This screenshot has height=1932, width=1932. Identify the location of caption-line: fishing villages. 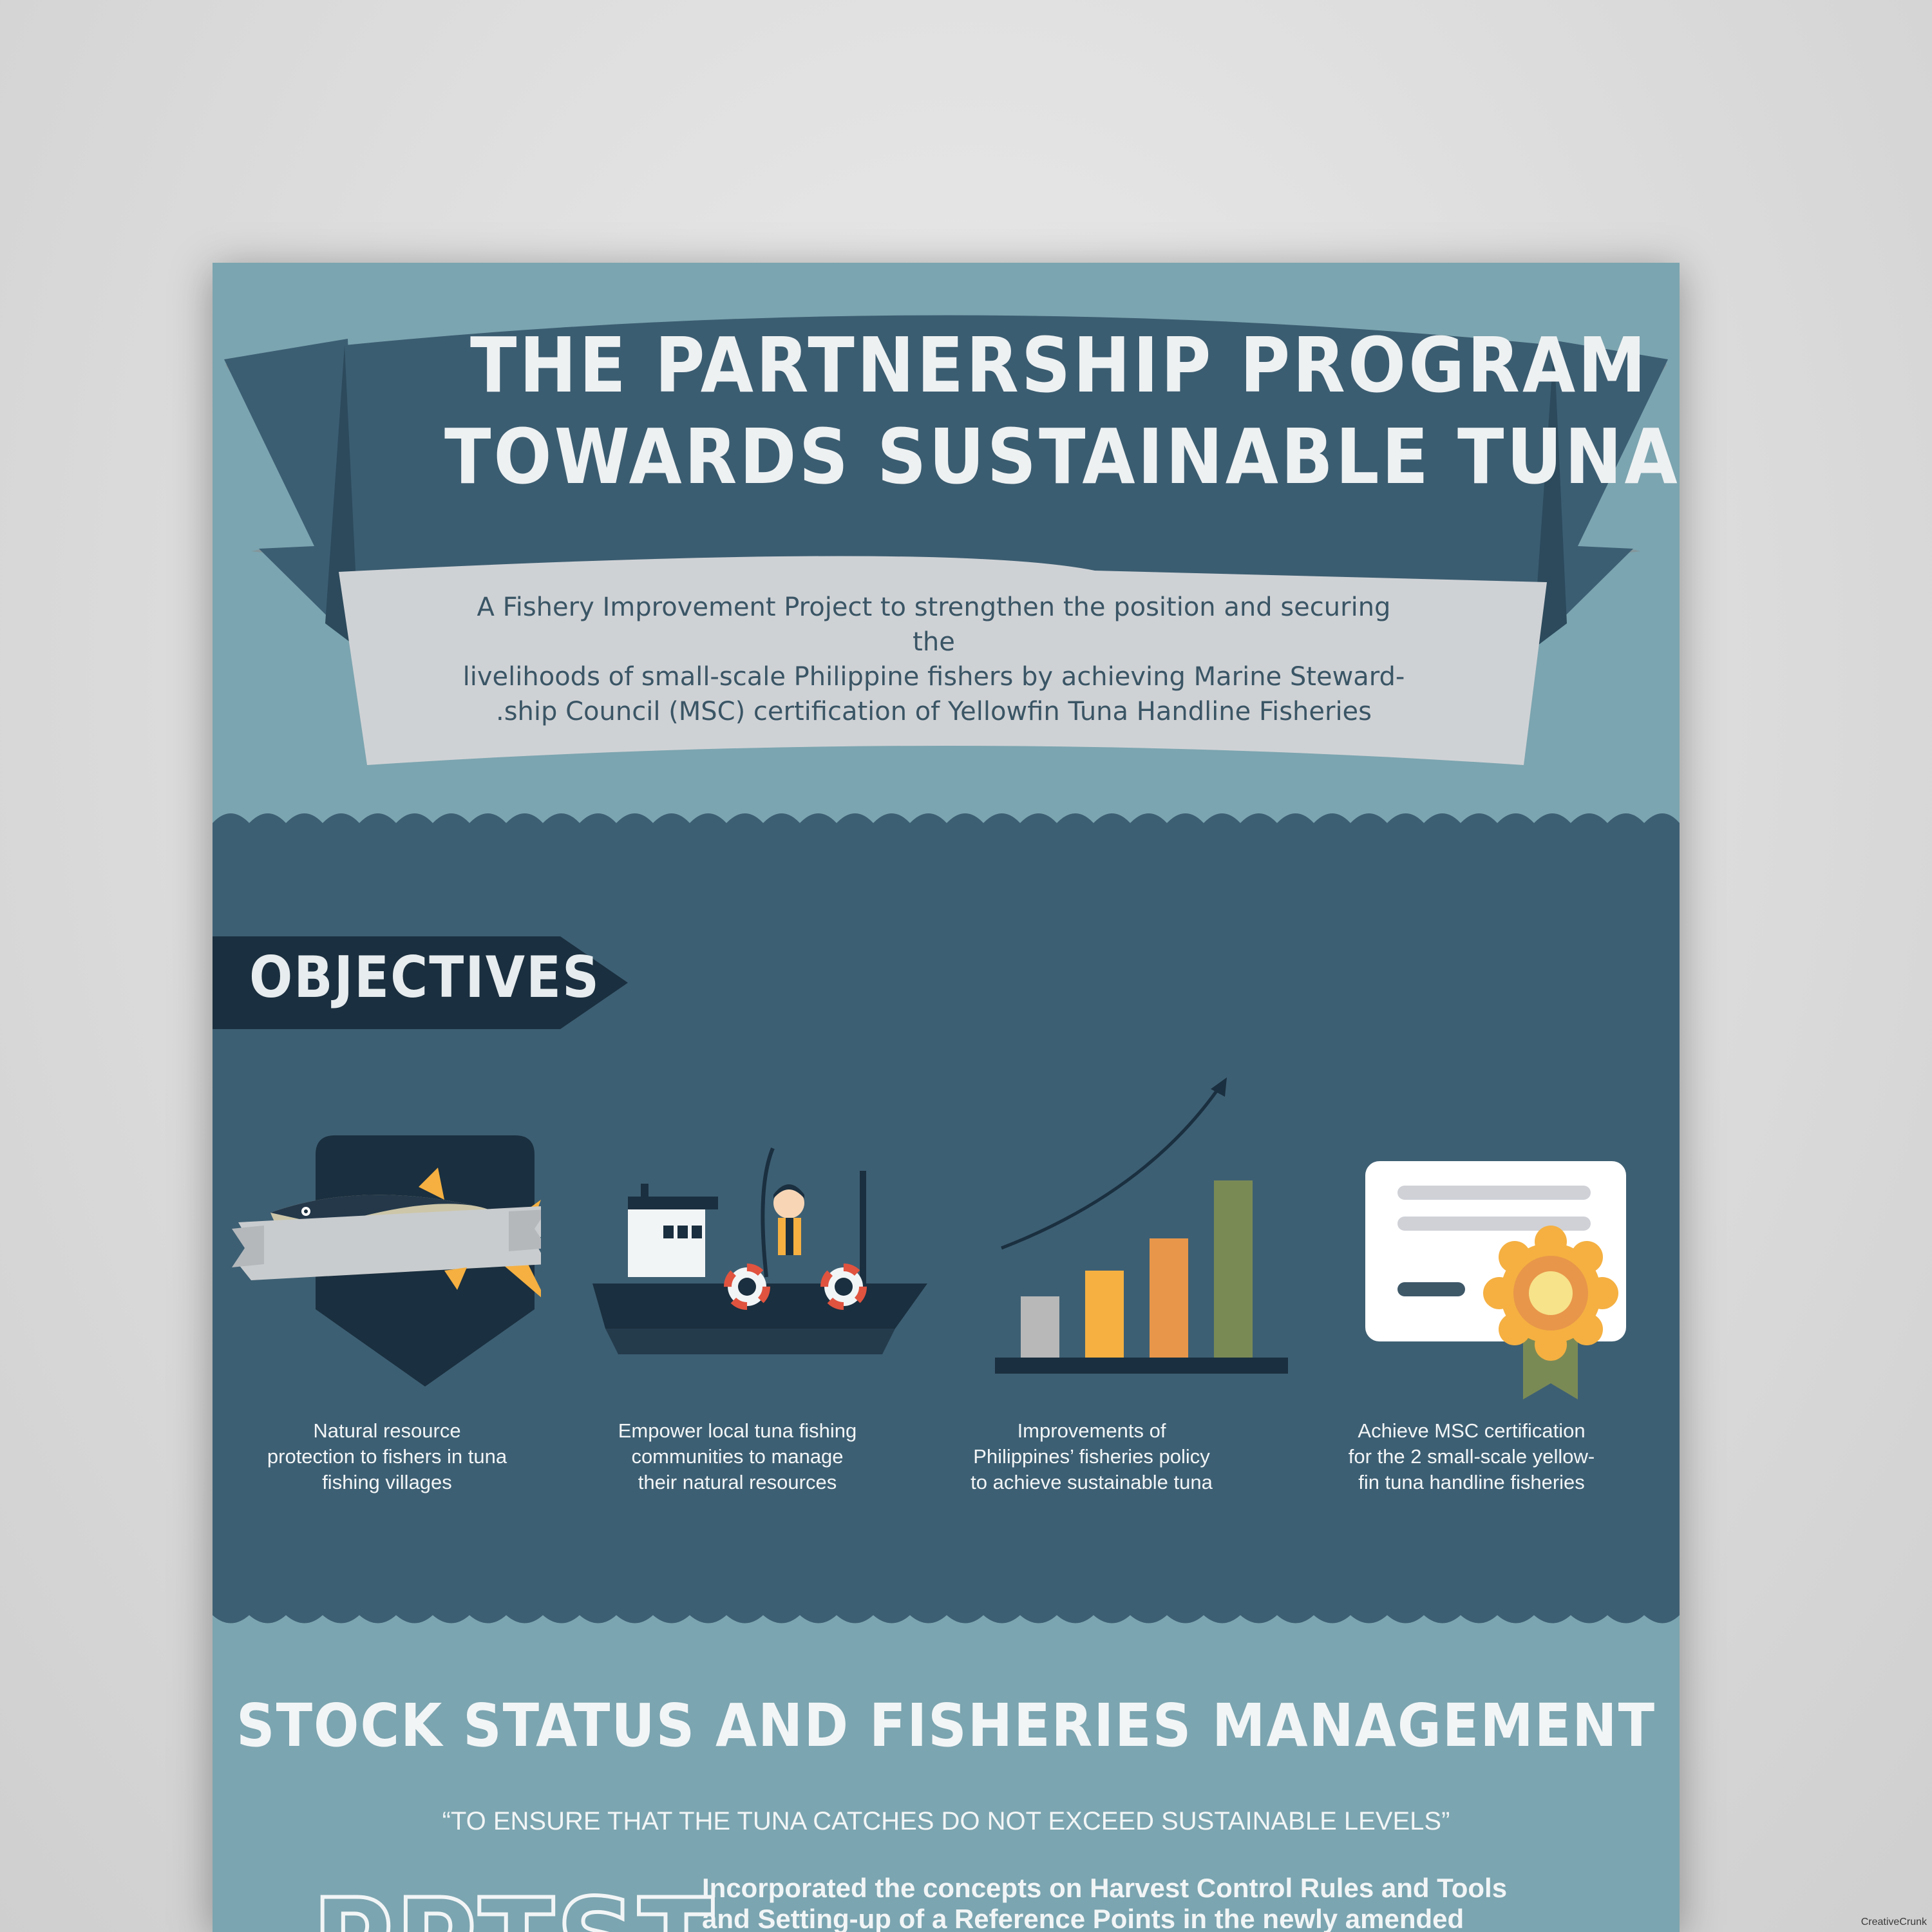
(387, 1482).